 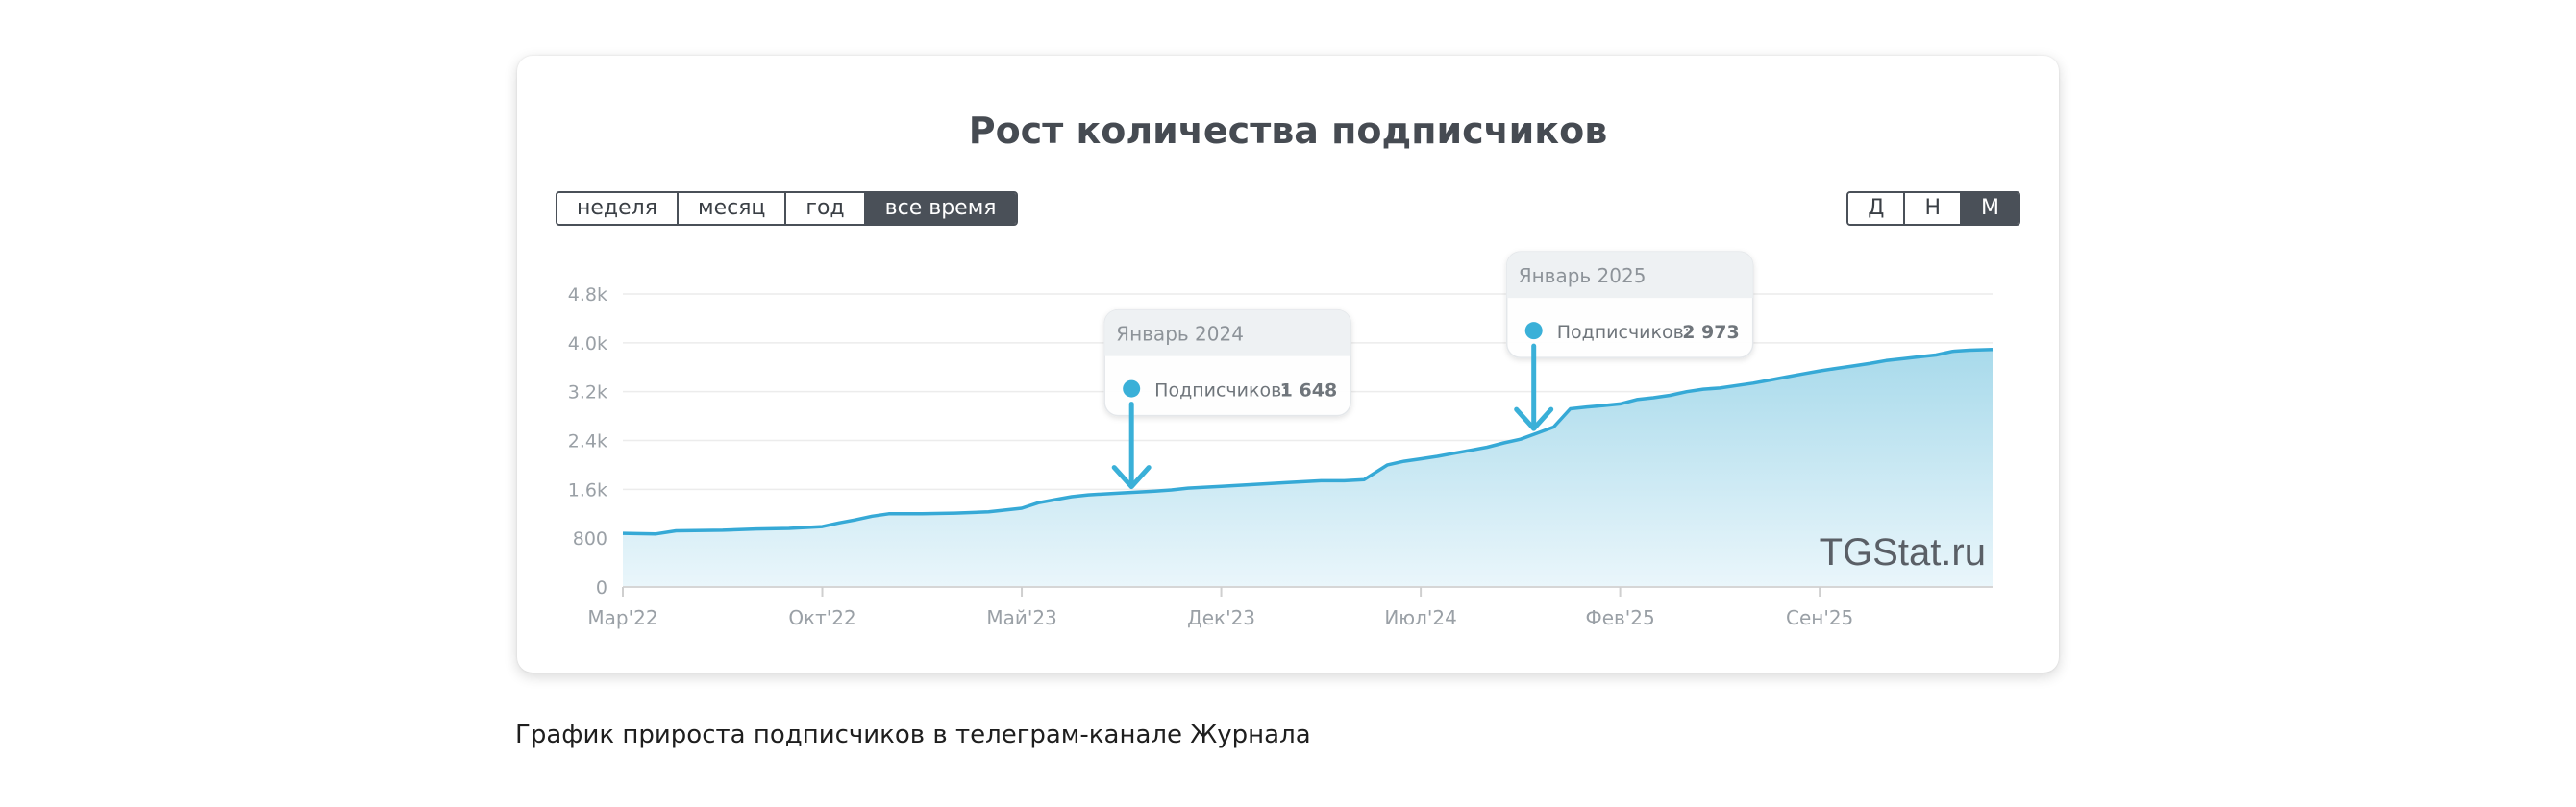 I want to click on granularity-selector: Д Н М, so click(x=1933, y=208).